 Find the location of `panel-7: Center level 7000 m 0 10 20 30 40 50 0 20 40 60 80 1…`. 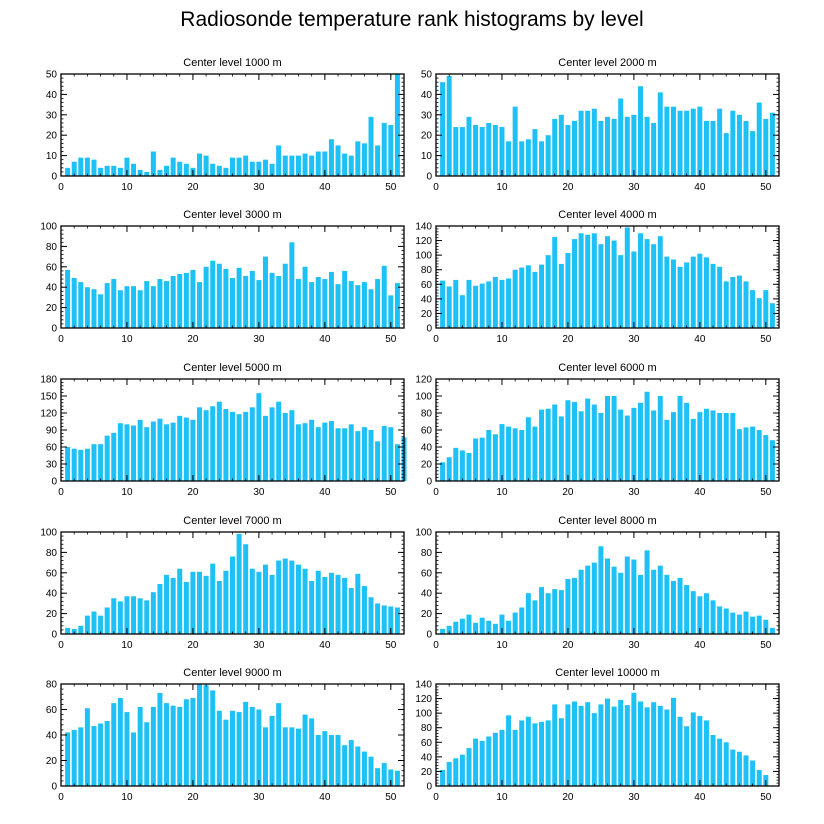

panel-7: Center level 7000 m 0 10 20 30 40 50 0 20 40 60 80 1… is located at coordinates (222, 583).